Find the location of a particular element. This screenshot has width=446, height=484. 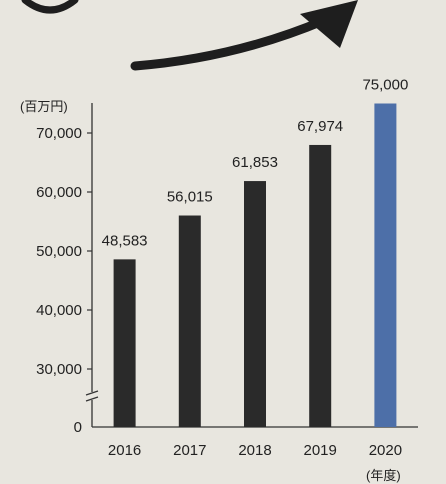

bar-2017 is located at coordinates (189, 321).